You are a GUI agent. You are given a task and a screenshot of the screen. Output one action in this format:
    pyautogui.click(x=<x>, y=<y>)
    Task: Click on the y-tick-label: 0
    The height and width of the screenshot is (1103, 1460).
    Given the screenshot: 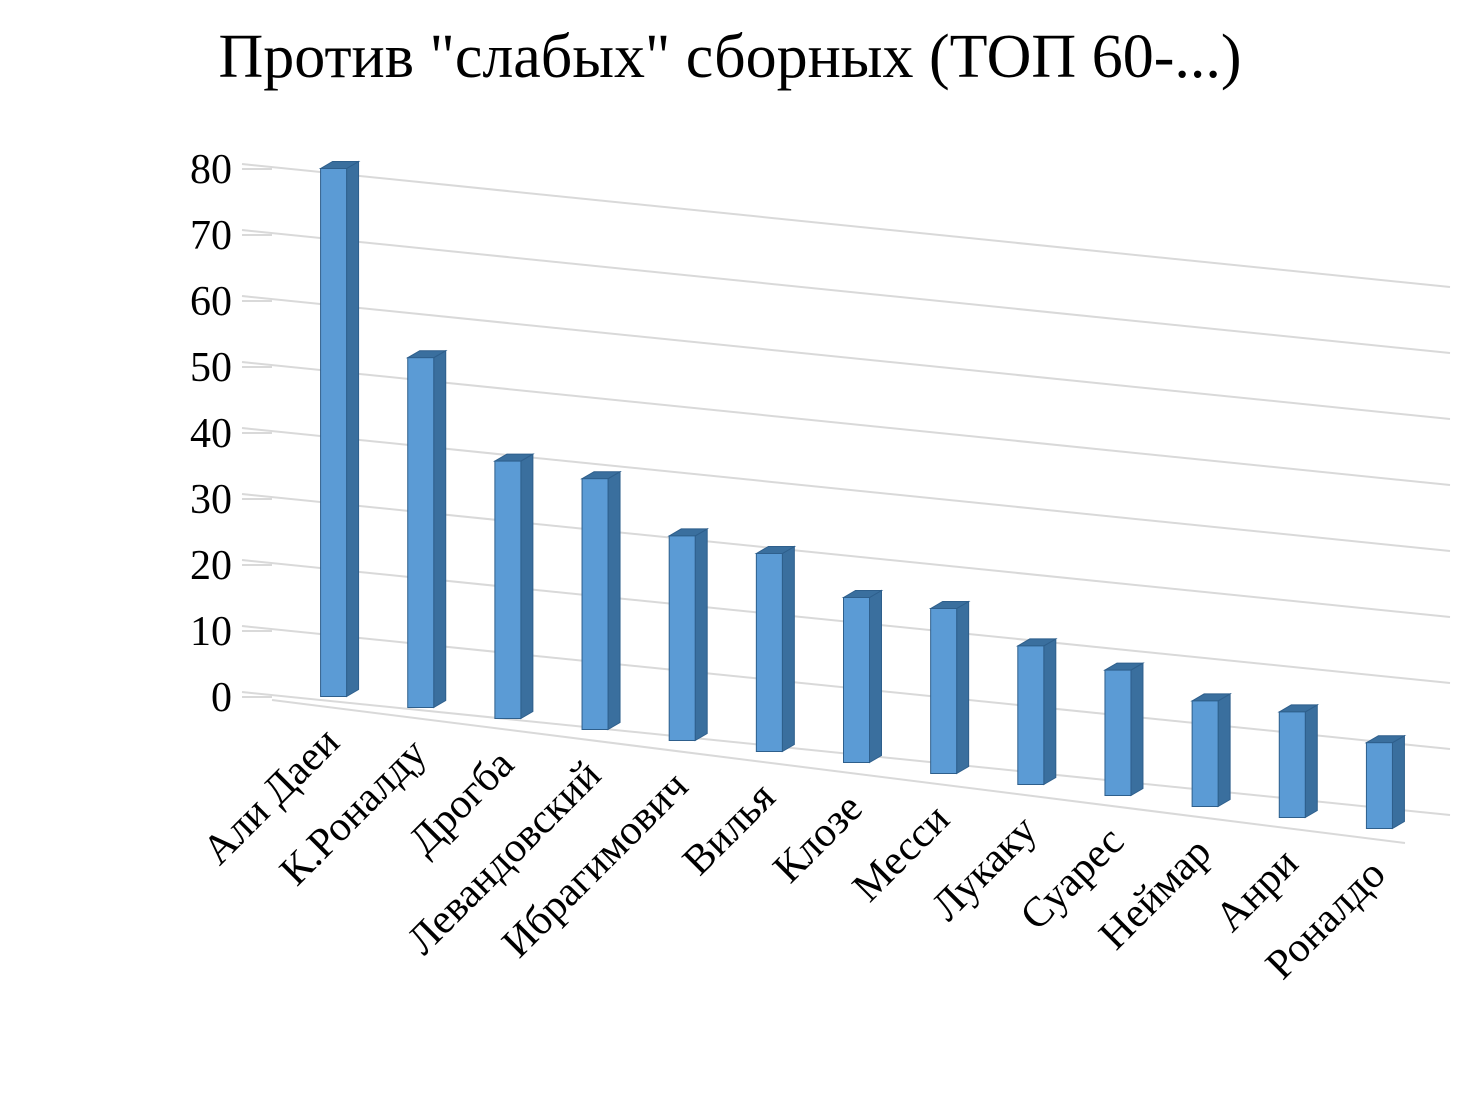 What is the action you would take?
    pyautogui.click(x=221, y=698)
    